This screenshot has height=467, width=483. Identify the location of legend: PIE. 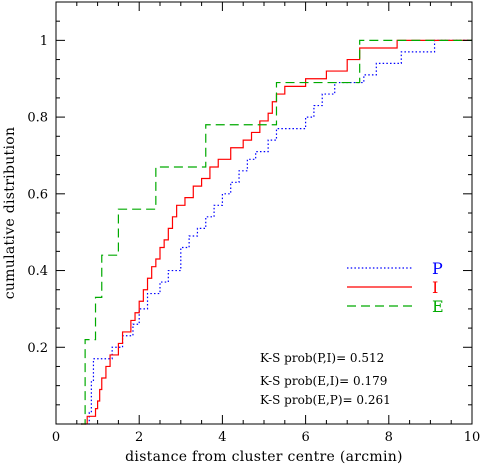
(395, 287).